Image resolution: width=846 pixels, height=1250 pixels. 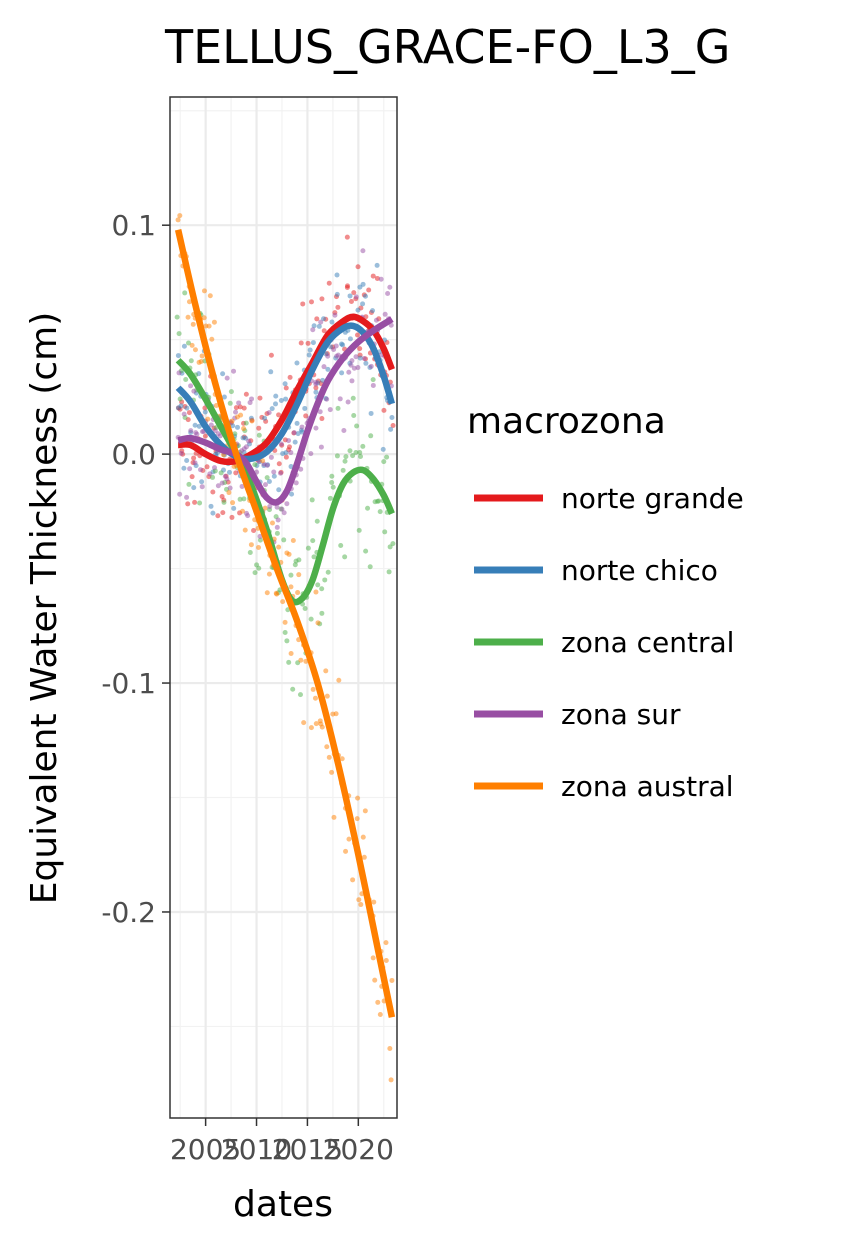 I want to click on x-tick-label: 2020, so click(x=358, y=1149).